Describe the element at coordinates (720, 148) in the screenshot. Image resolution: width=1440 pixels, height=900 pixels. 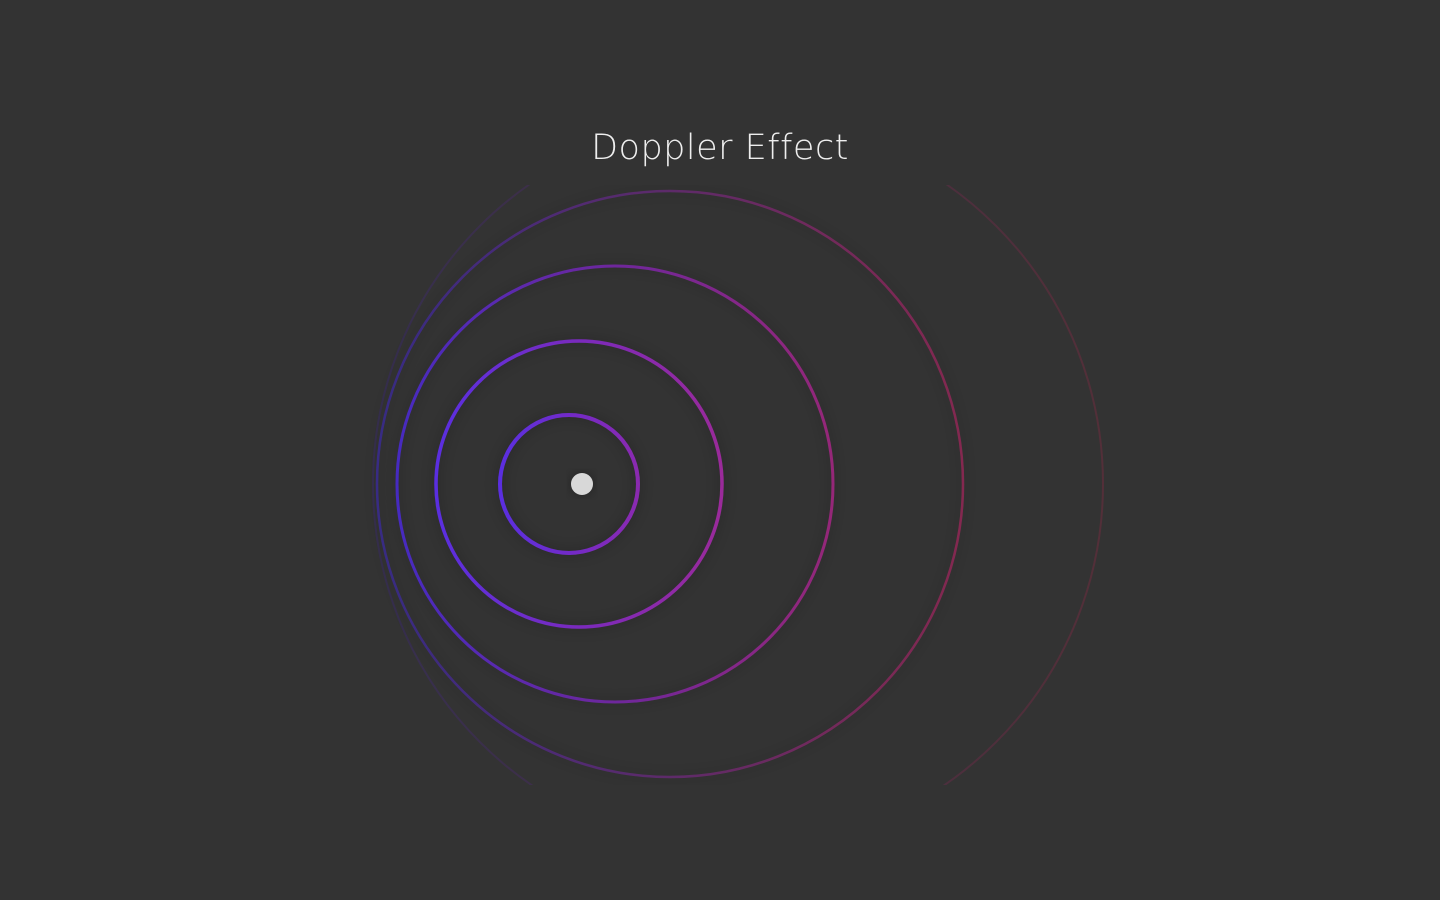
I see `page-title: Doppler Effect` at that location.